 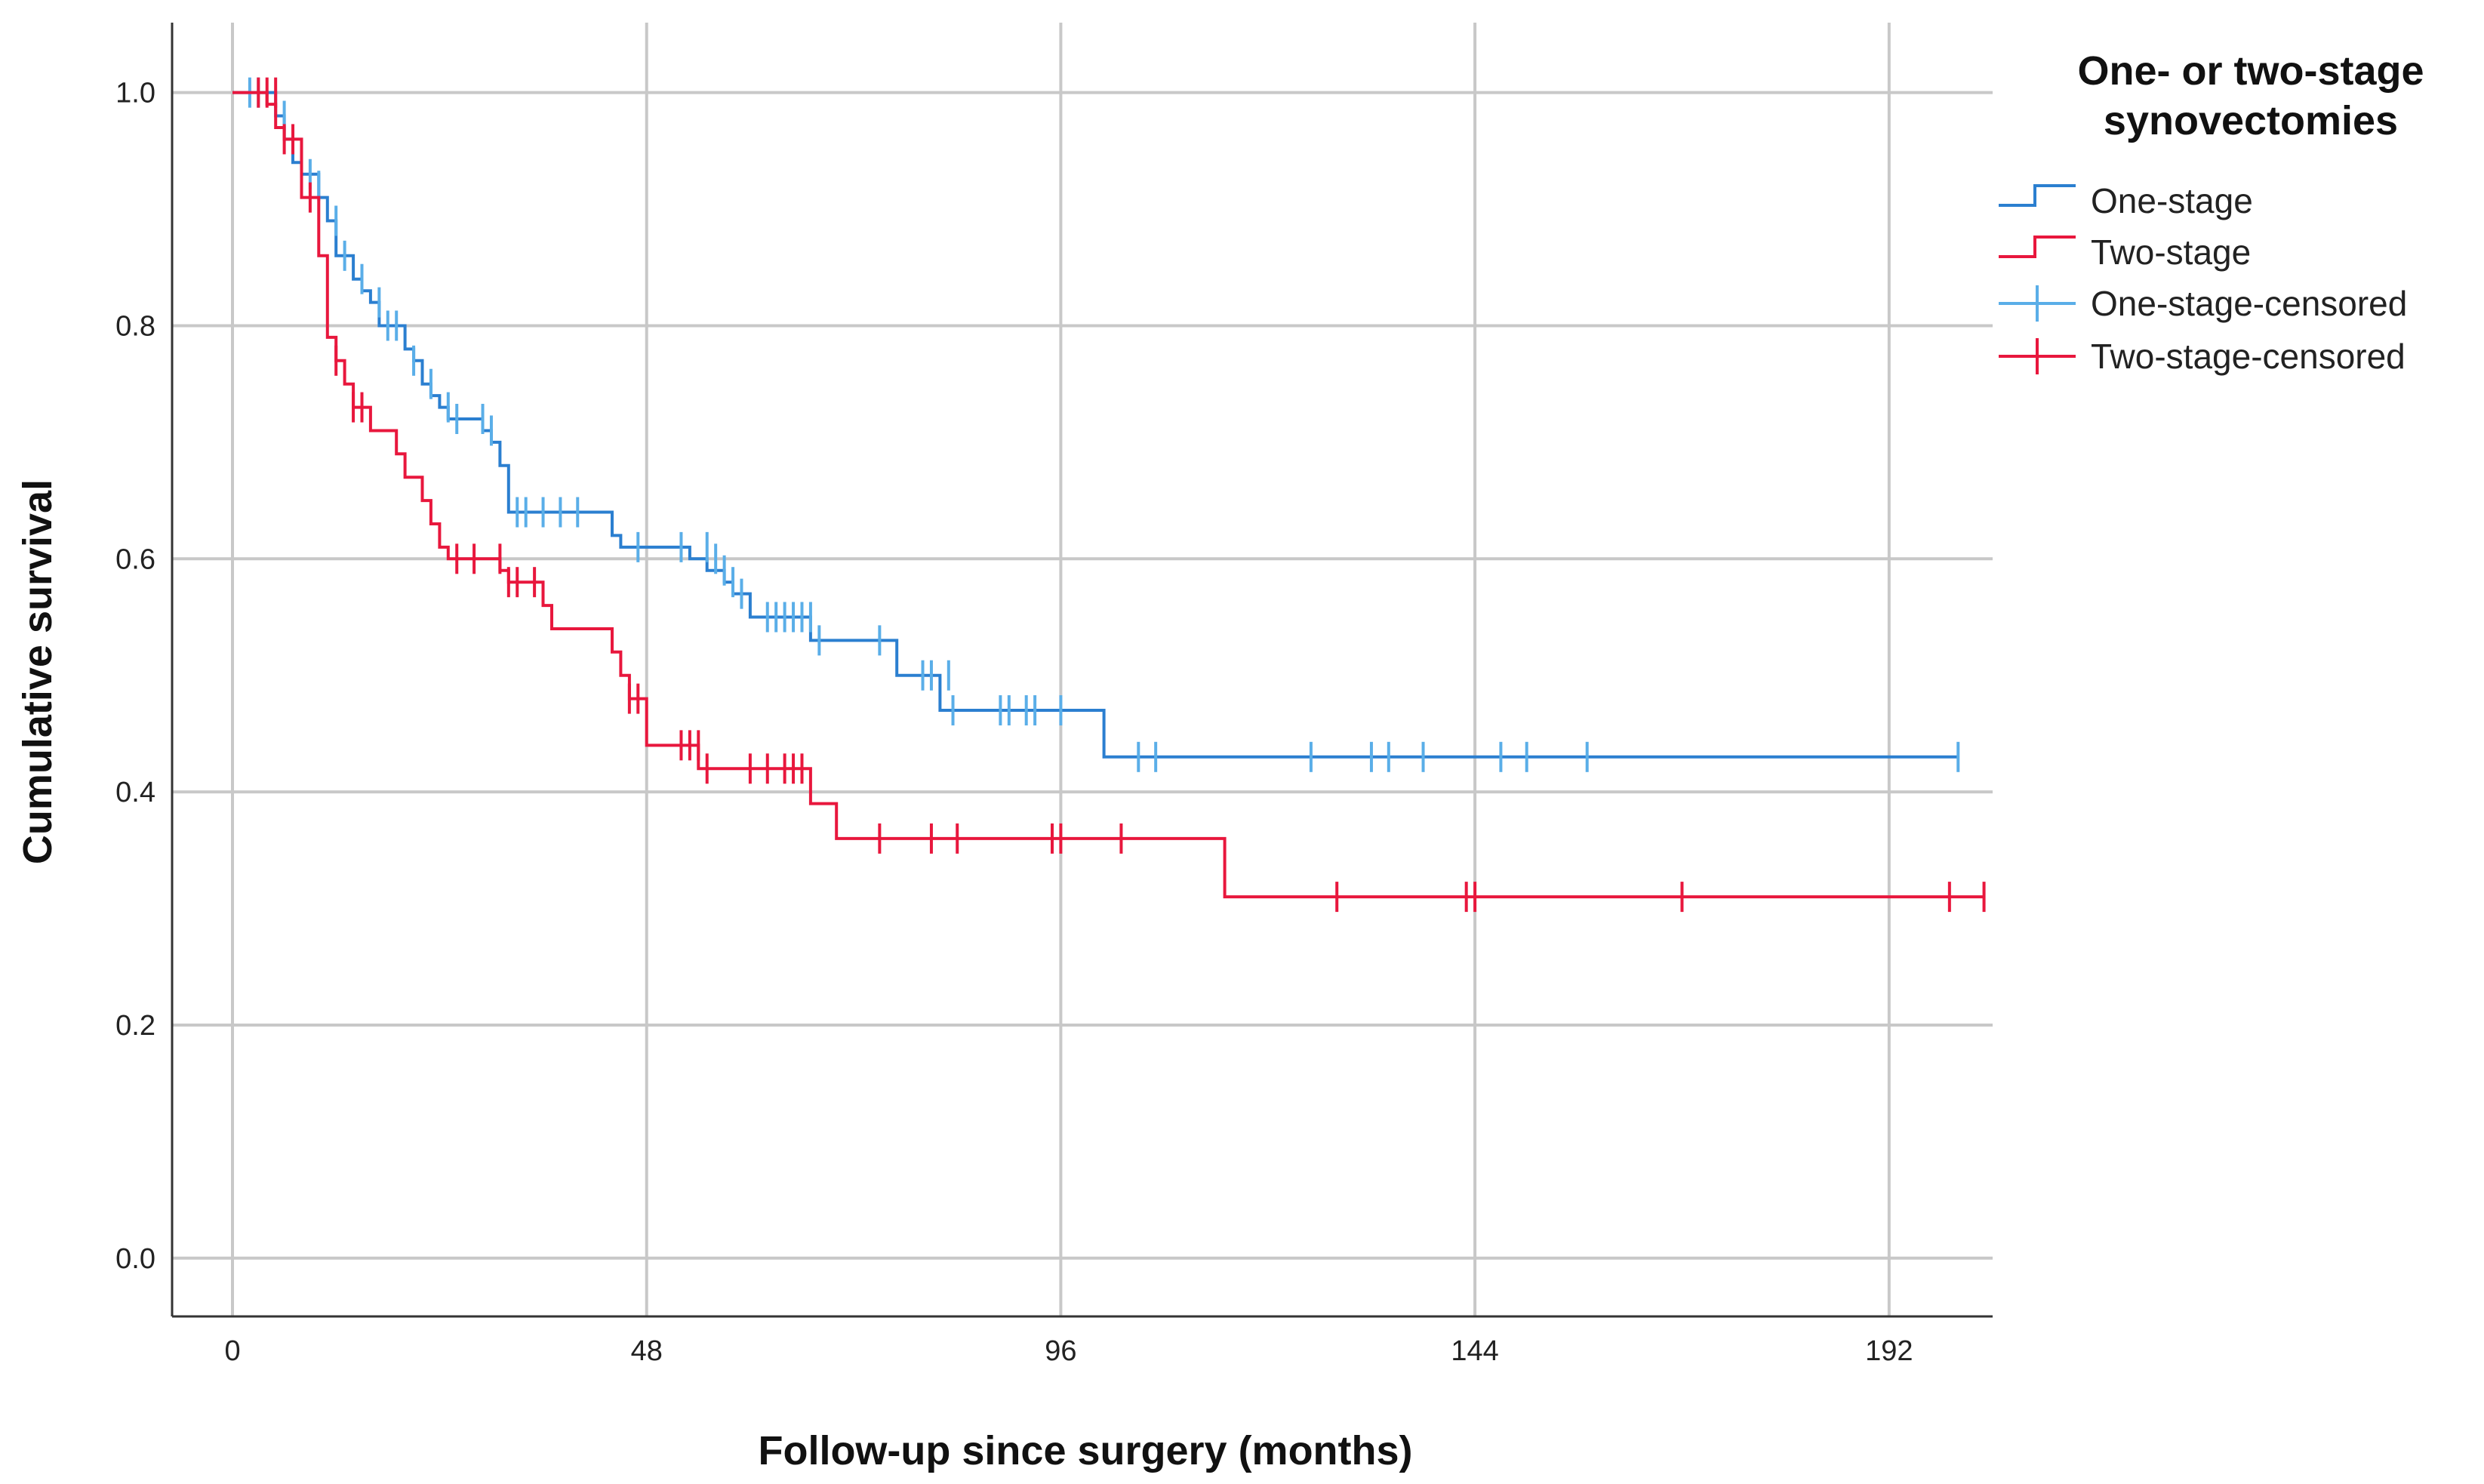 What do you see at coordinates (2172, 200) in the screenshot?
I see `legend-one-stage-label: One-stage` at bounding box center [2172, 200].